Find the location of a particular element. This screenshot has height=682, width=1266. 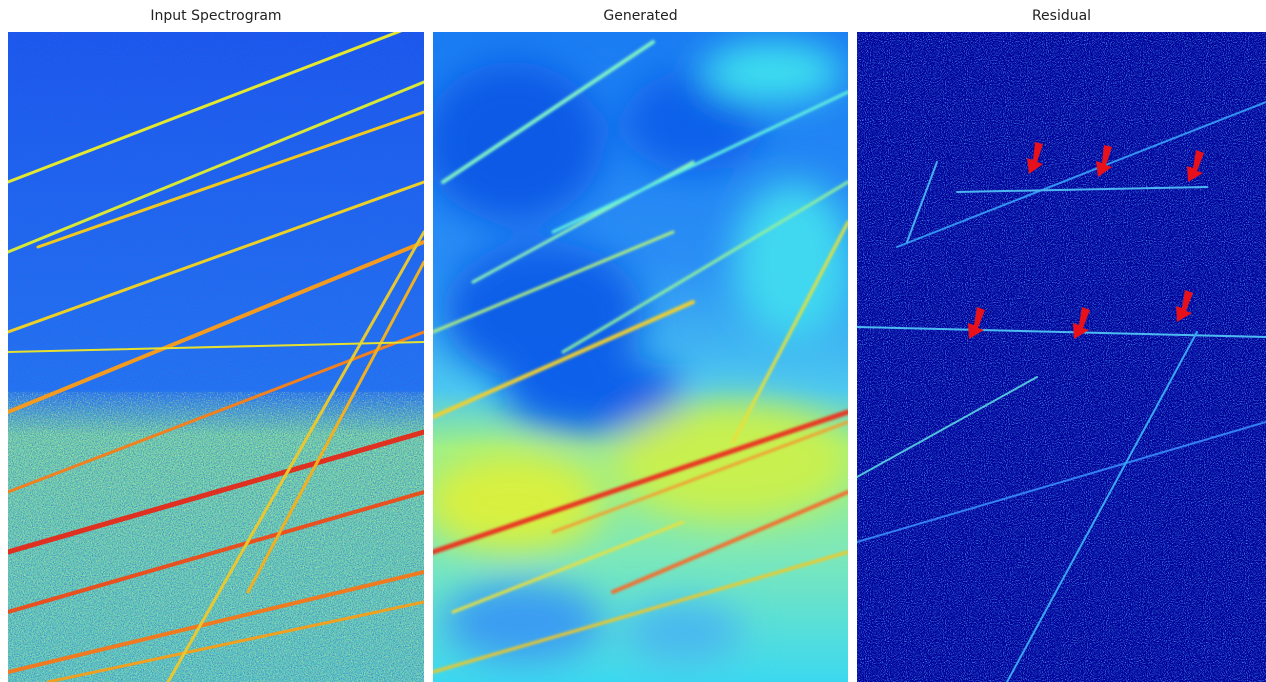

residual-arrows is located at coordinates (1086, 240).